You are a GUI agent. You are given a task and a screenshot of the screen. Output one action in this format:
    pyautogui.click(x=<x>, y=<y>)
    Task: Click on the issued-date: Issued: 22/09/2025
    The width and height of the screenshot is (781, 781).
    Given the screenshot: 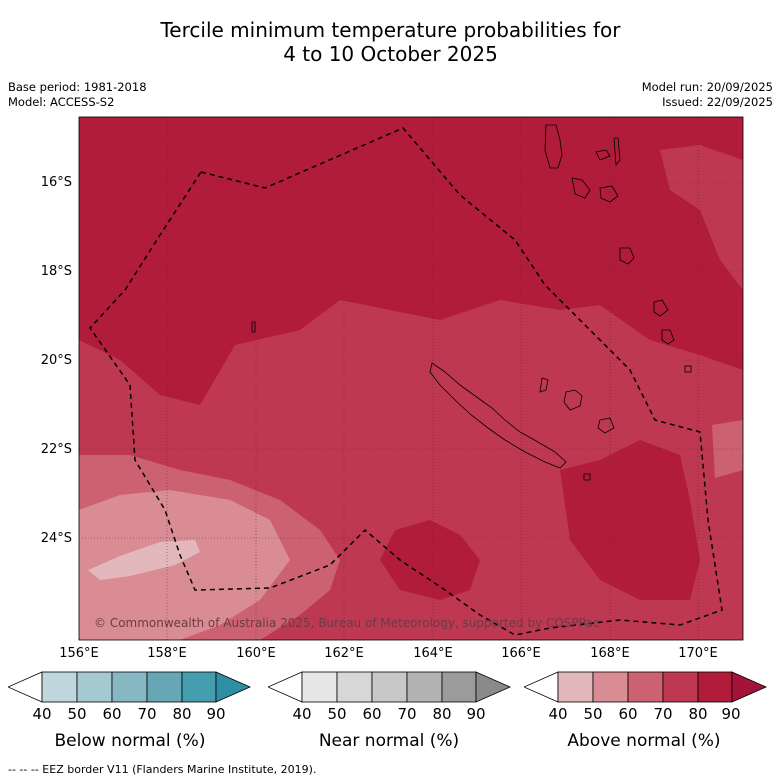 What is the action you would take?
    pyautogui.click(x=717, y=102)
    